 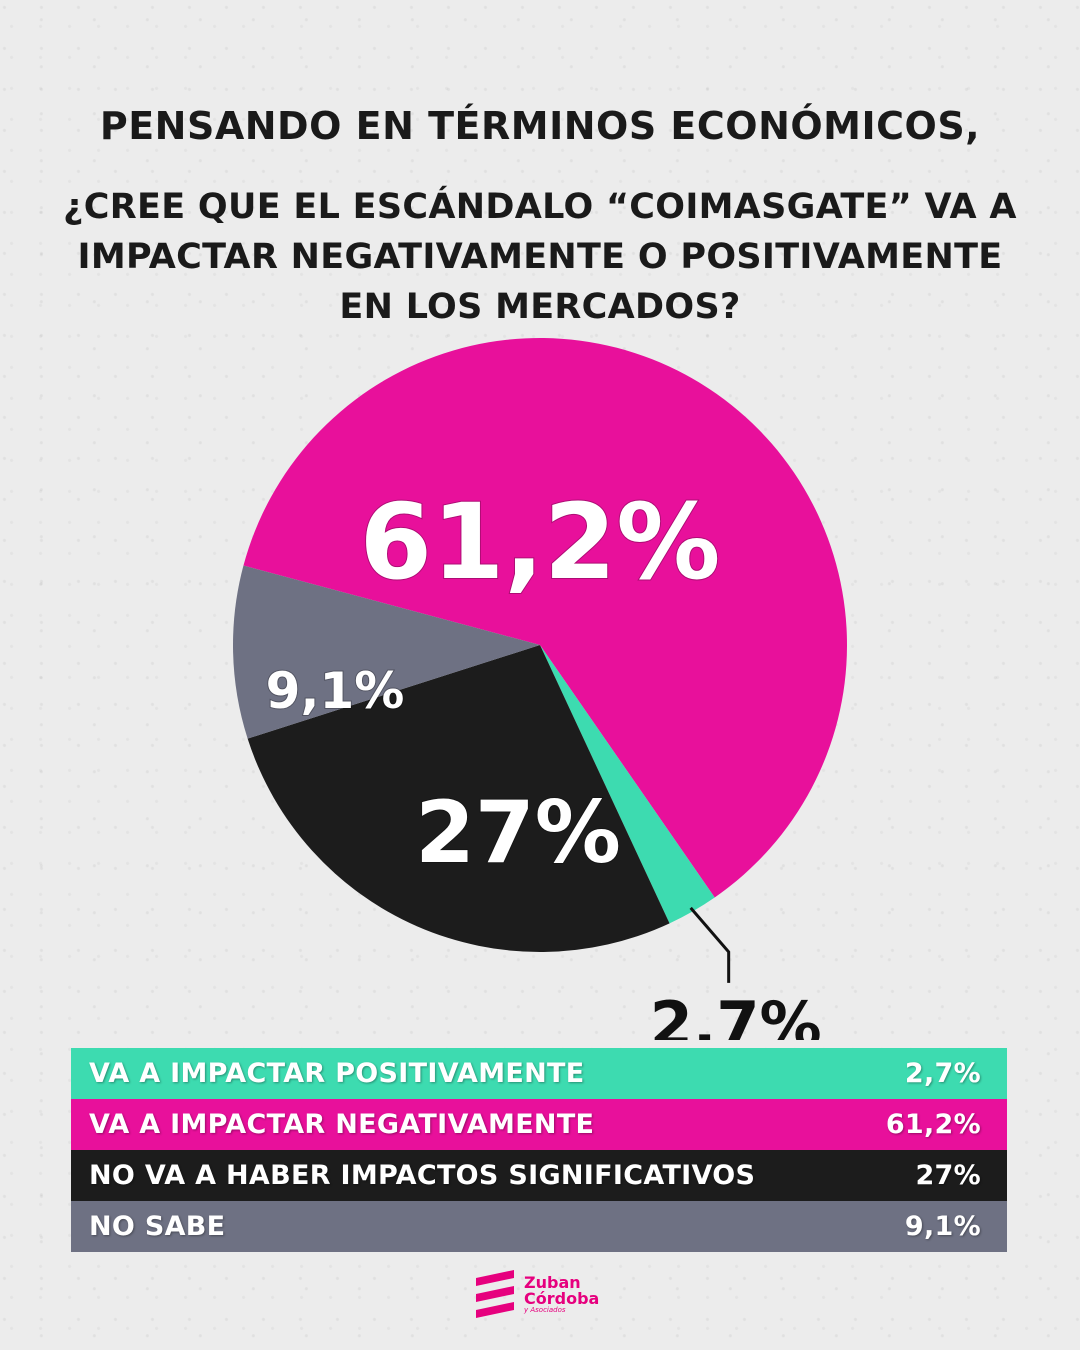 What do you see at coordinates (518, 833) in the screenshot?
I see `slice-label-3: 27%` at bounding box center [518, 833].